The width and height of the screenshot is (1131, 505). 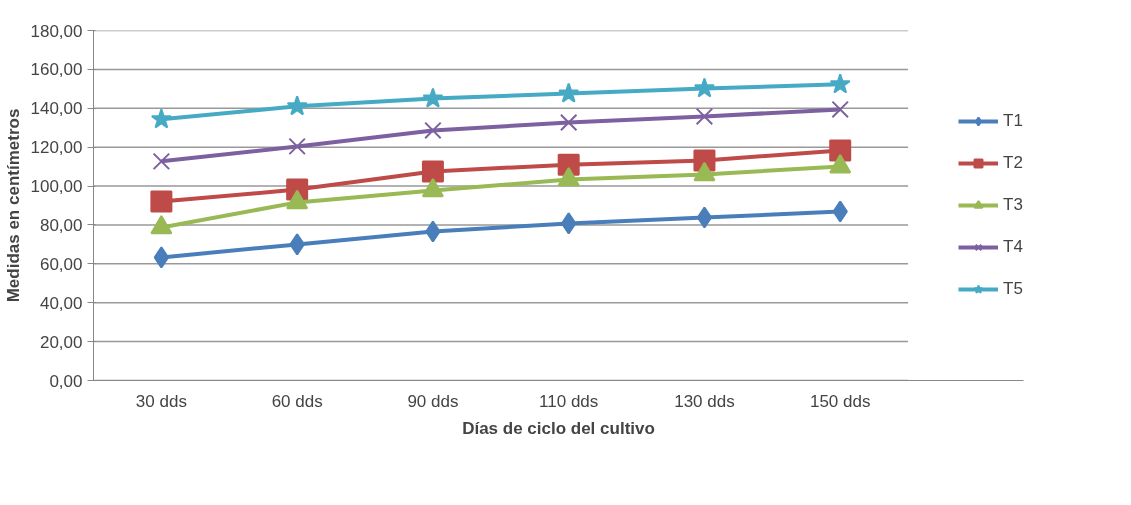 What do you see at coordinates (297, 401) in the screenshot?
I see `x-tick-label: 60 dds` at bounding box center [297, 401].